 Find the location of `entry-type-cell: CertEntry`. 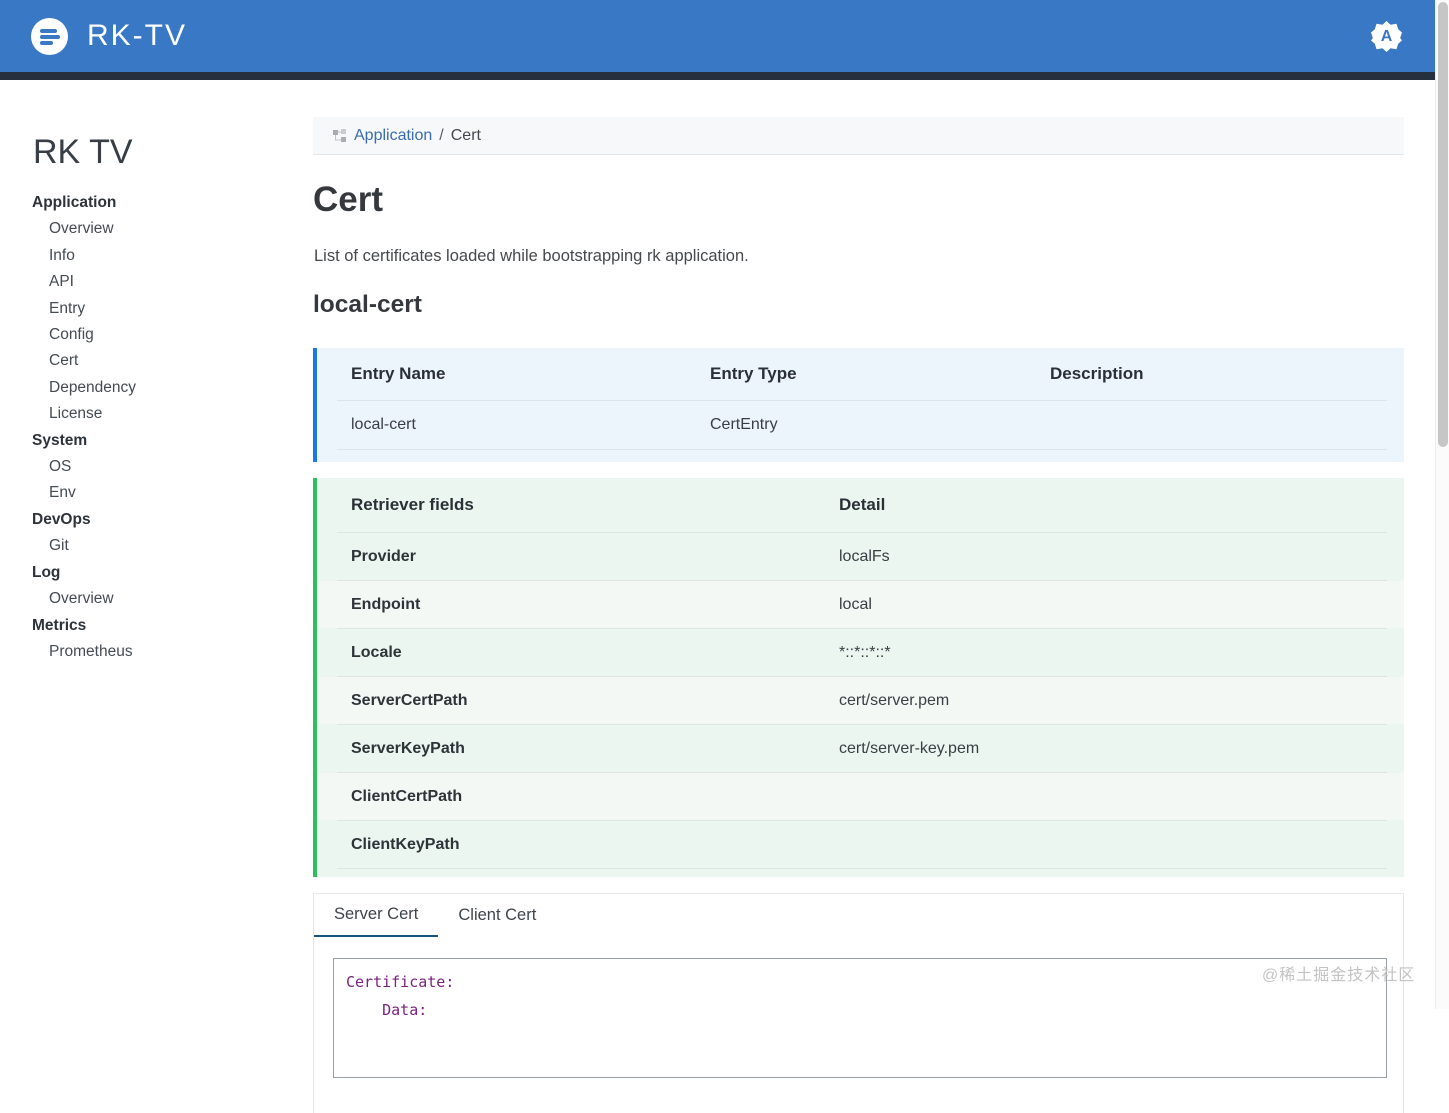

entry-type-cell: CertEntry is located at coordinates (744, 424).